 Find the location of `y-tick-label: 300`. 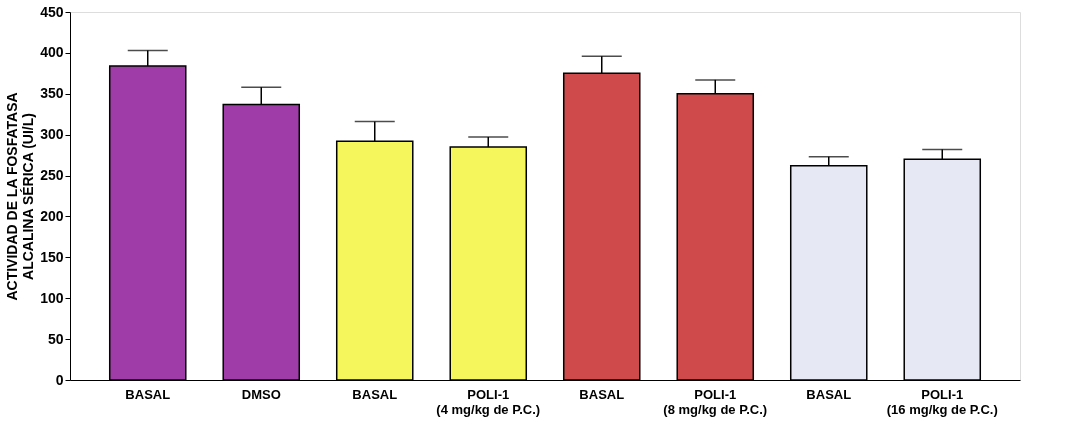

y-tick-label: 300 is located at coordinates (52, 134).